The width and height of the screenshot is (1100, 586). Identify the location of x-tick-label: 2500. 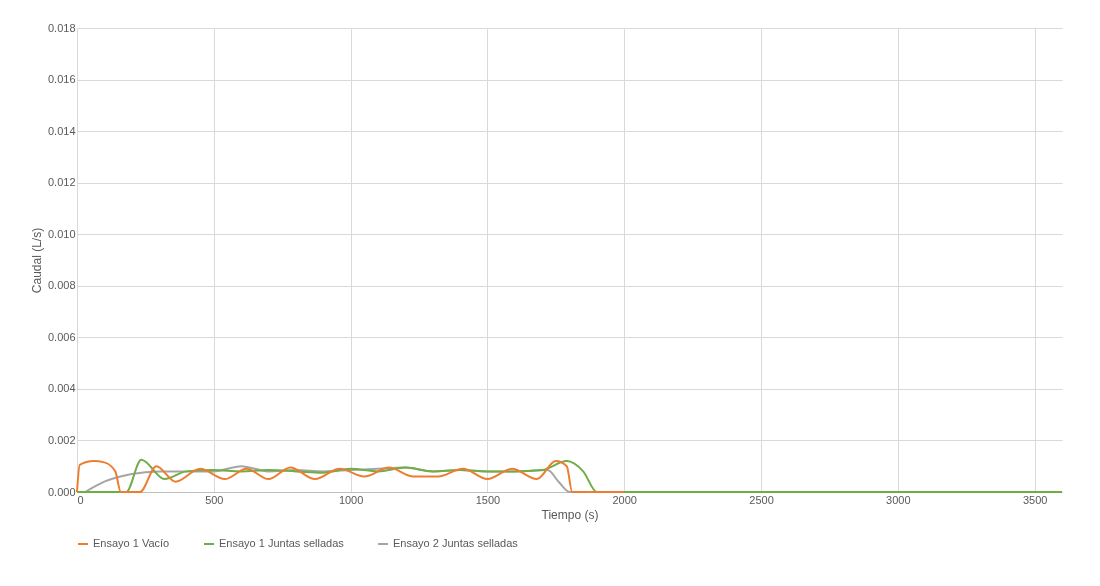
(761, 499).